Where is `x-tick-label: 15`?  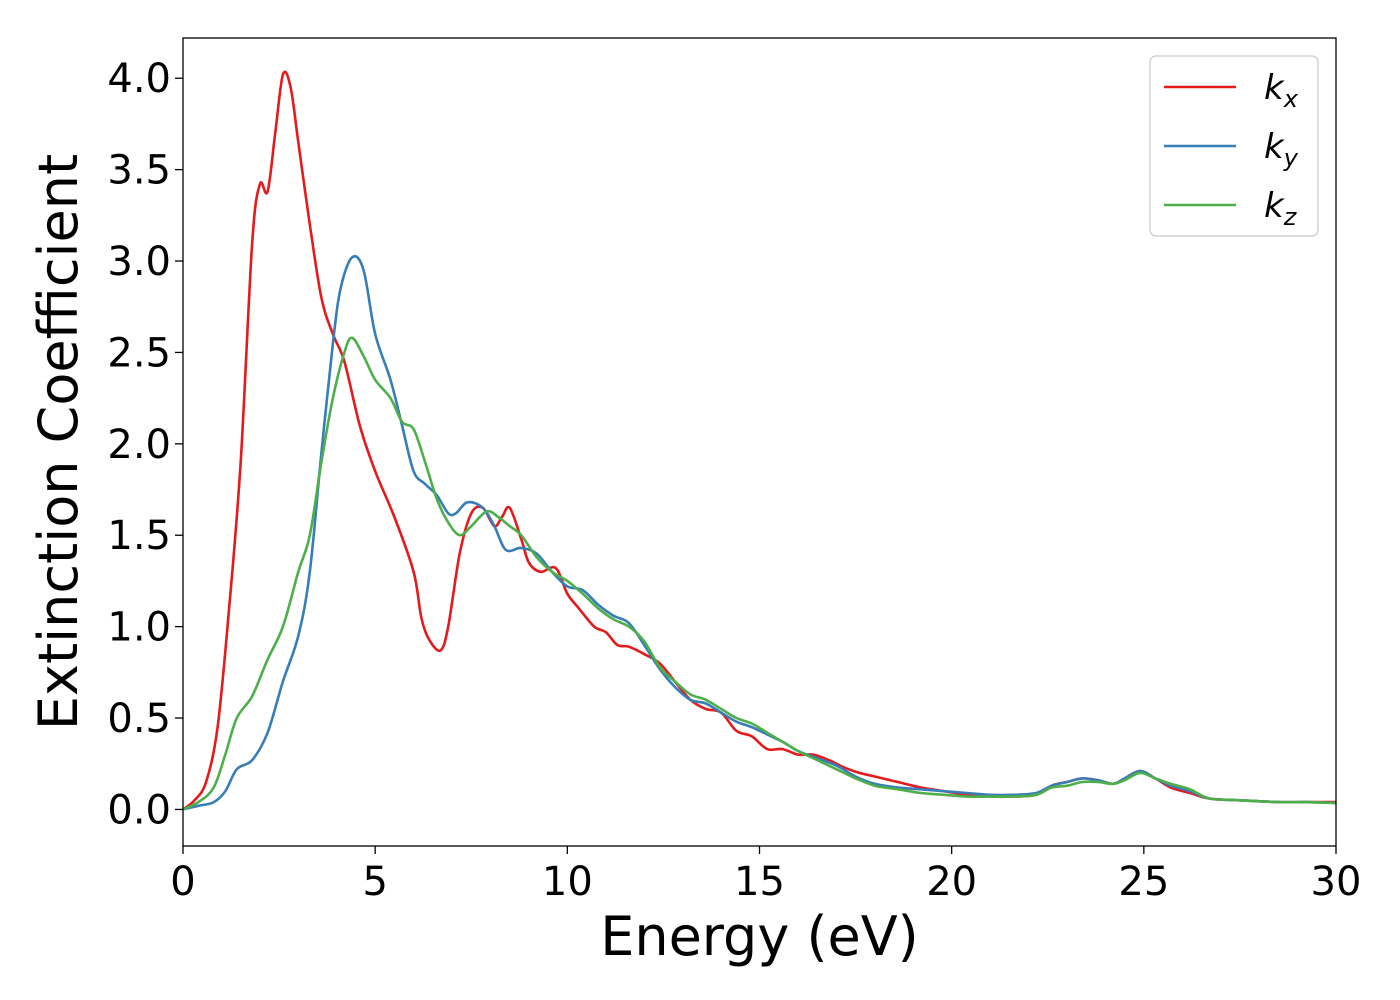 x-tick-label: 15 is located at coordinates (759, 882).